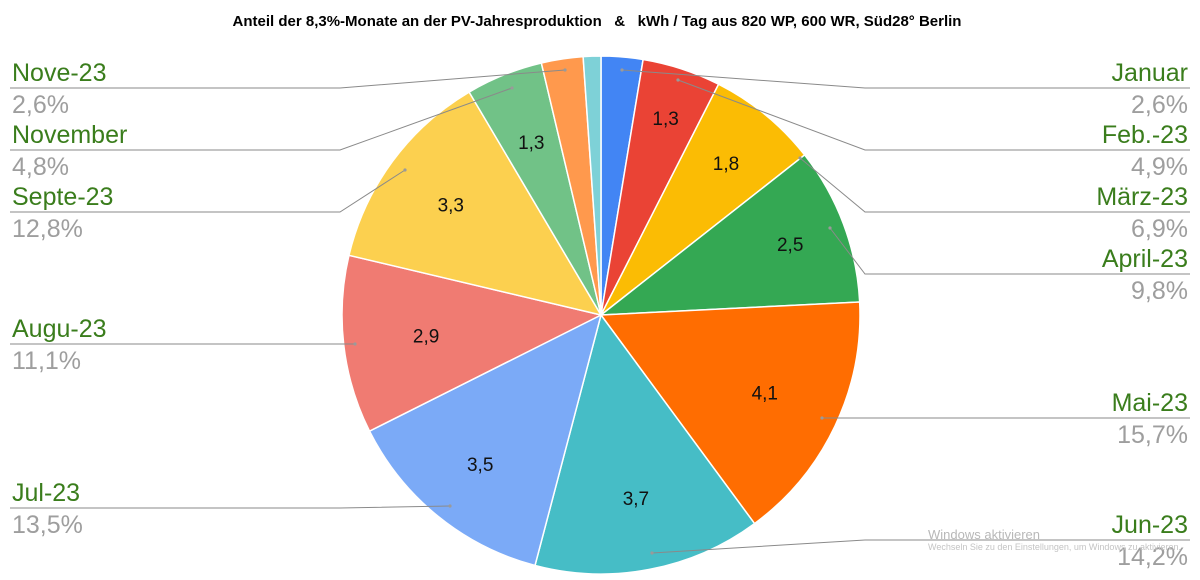 The height and width of the screenshot is (580, 1200). Describe the element at coordinates (59, 73) in the screenshot. I see `legend-month-label: Nove-23` at that location.